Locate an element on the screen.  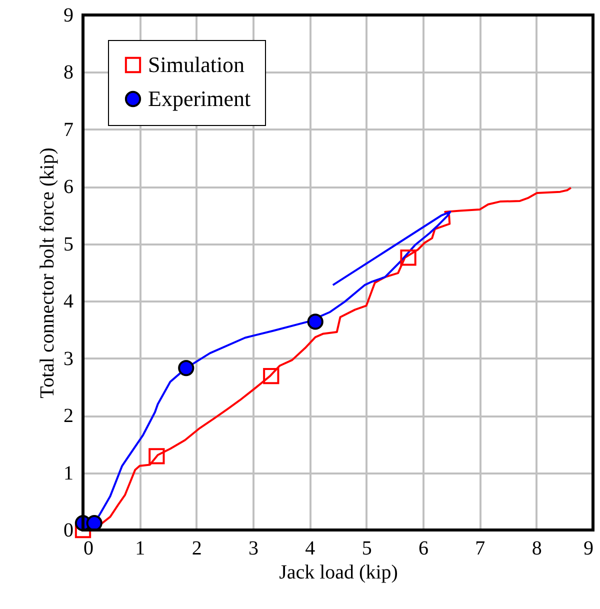
y-tick-label: 3 is located at coordinates (69, 359).